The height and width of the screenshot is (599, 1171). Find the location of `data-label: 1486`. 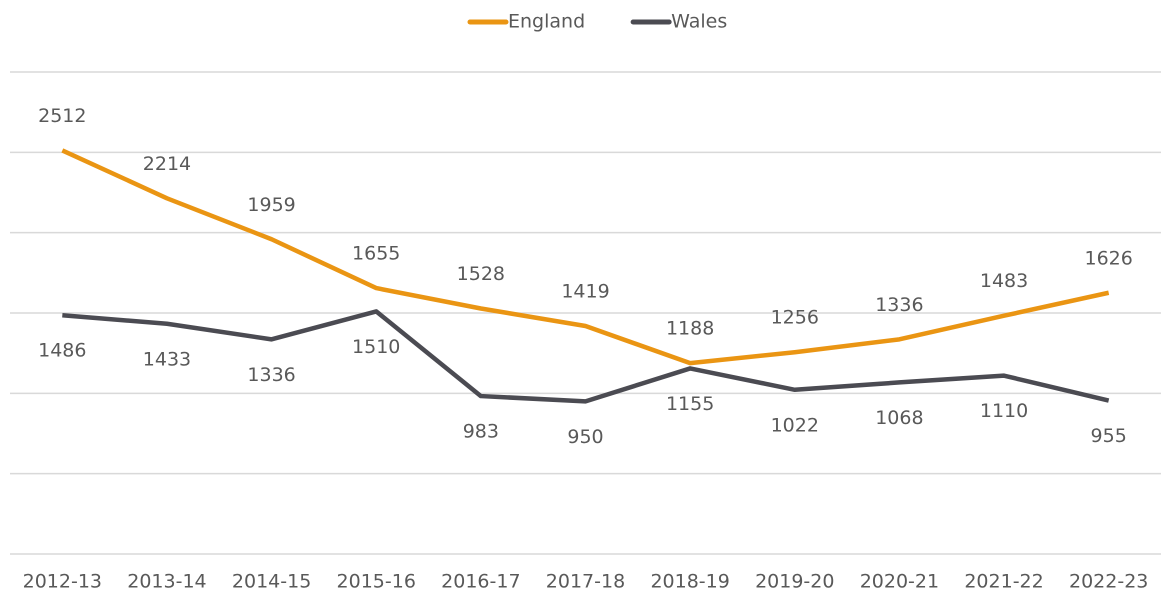

data-label: 1486 is located at coordinates (62, 351).